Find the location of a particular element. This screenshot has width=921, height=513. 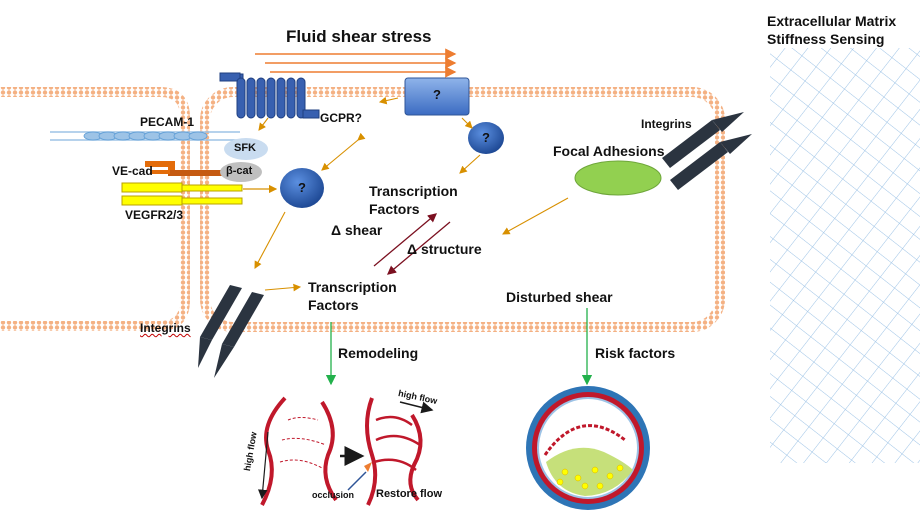

ecm-label-line-1: Extracellular Matrix is located at coordinates (832, 21).